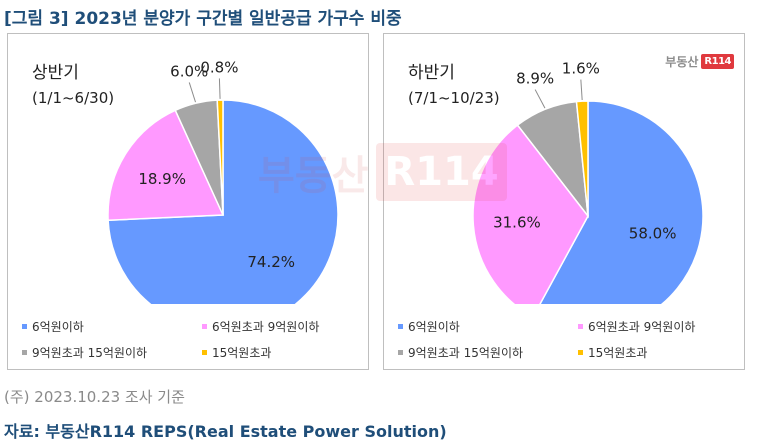 Image resolution: width=758 pixels, height=448 pixels. What do you see at coordinates (431, 73) in the screenshot?
I see `period-title: 하반기` at bounding box center [431, 73].